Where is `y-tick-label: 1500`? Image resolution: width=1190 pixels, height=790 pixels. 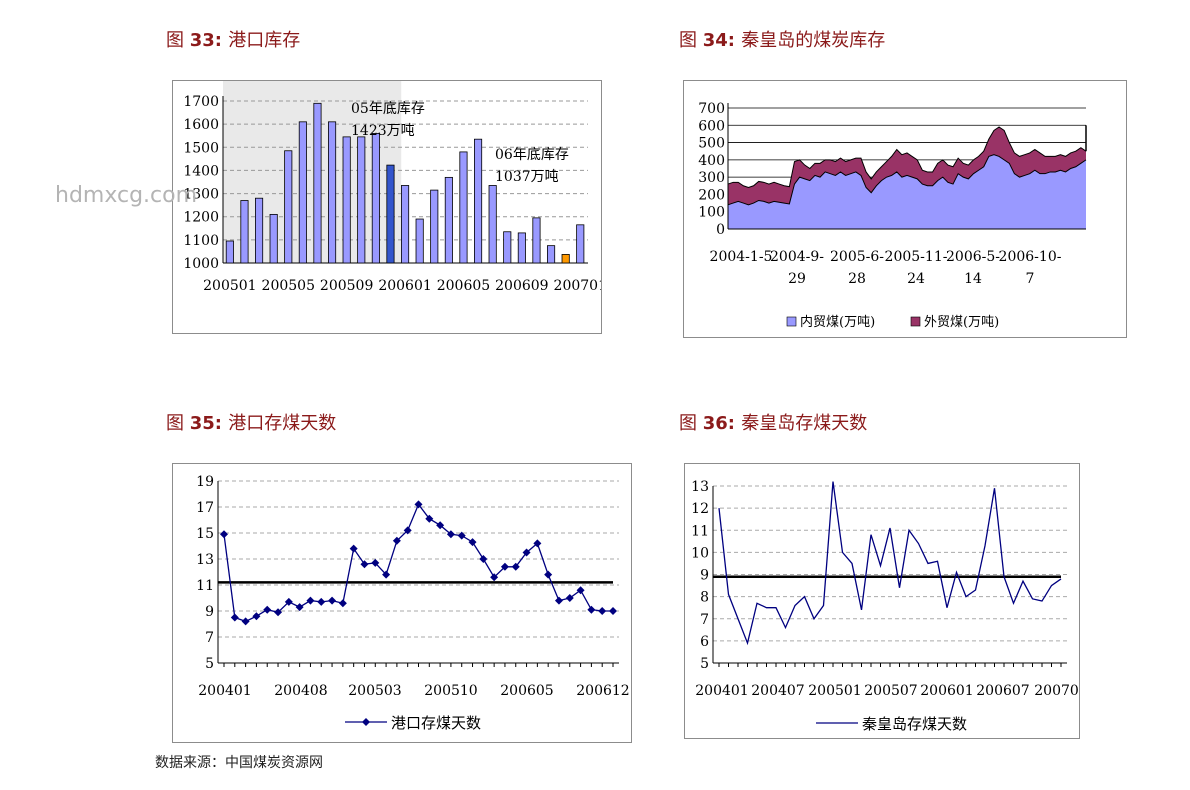
y-tick-label: 1500 is located at coordinates (201, 148).